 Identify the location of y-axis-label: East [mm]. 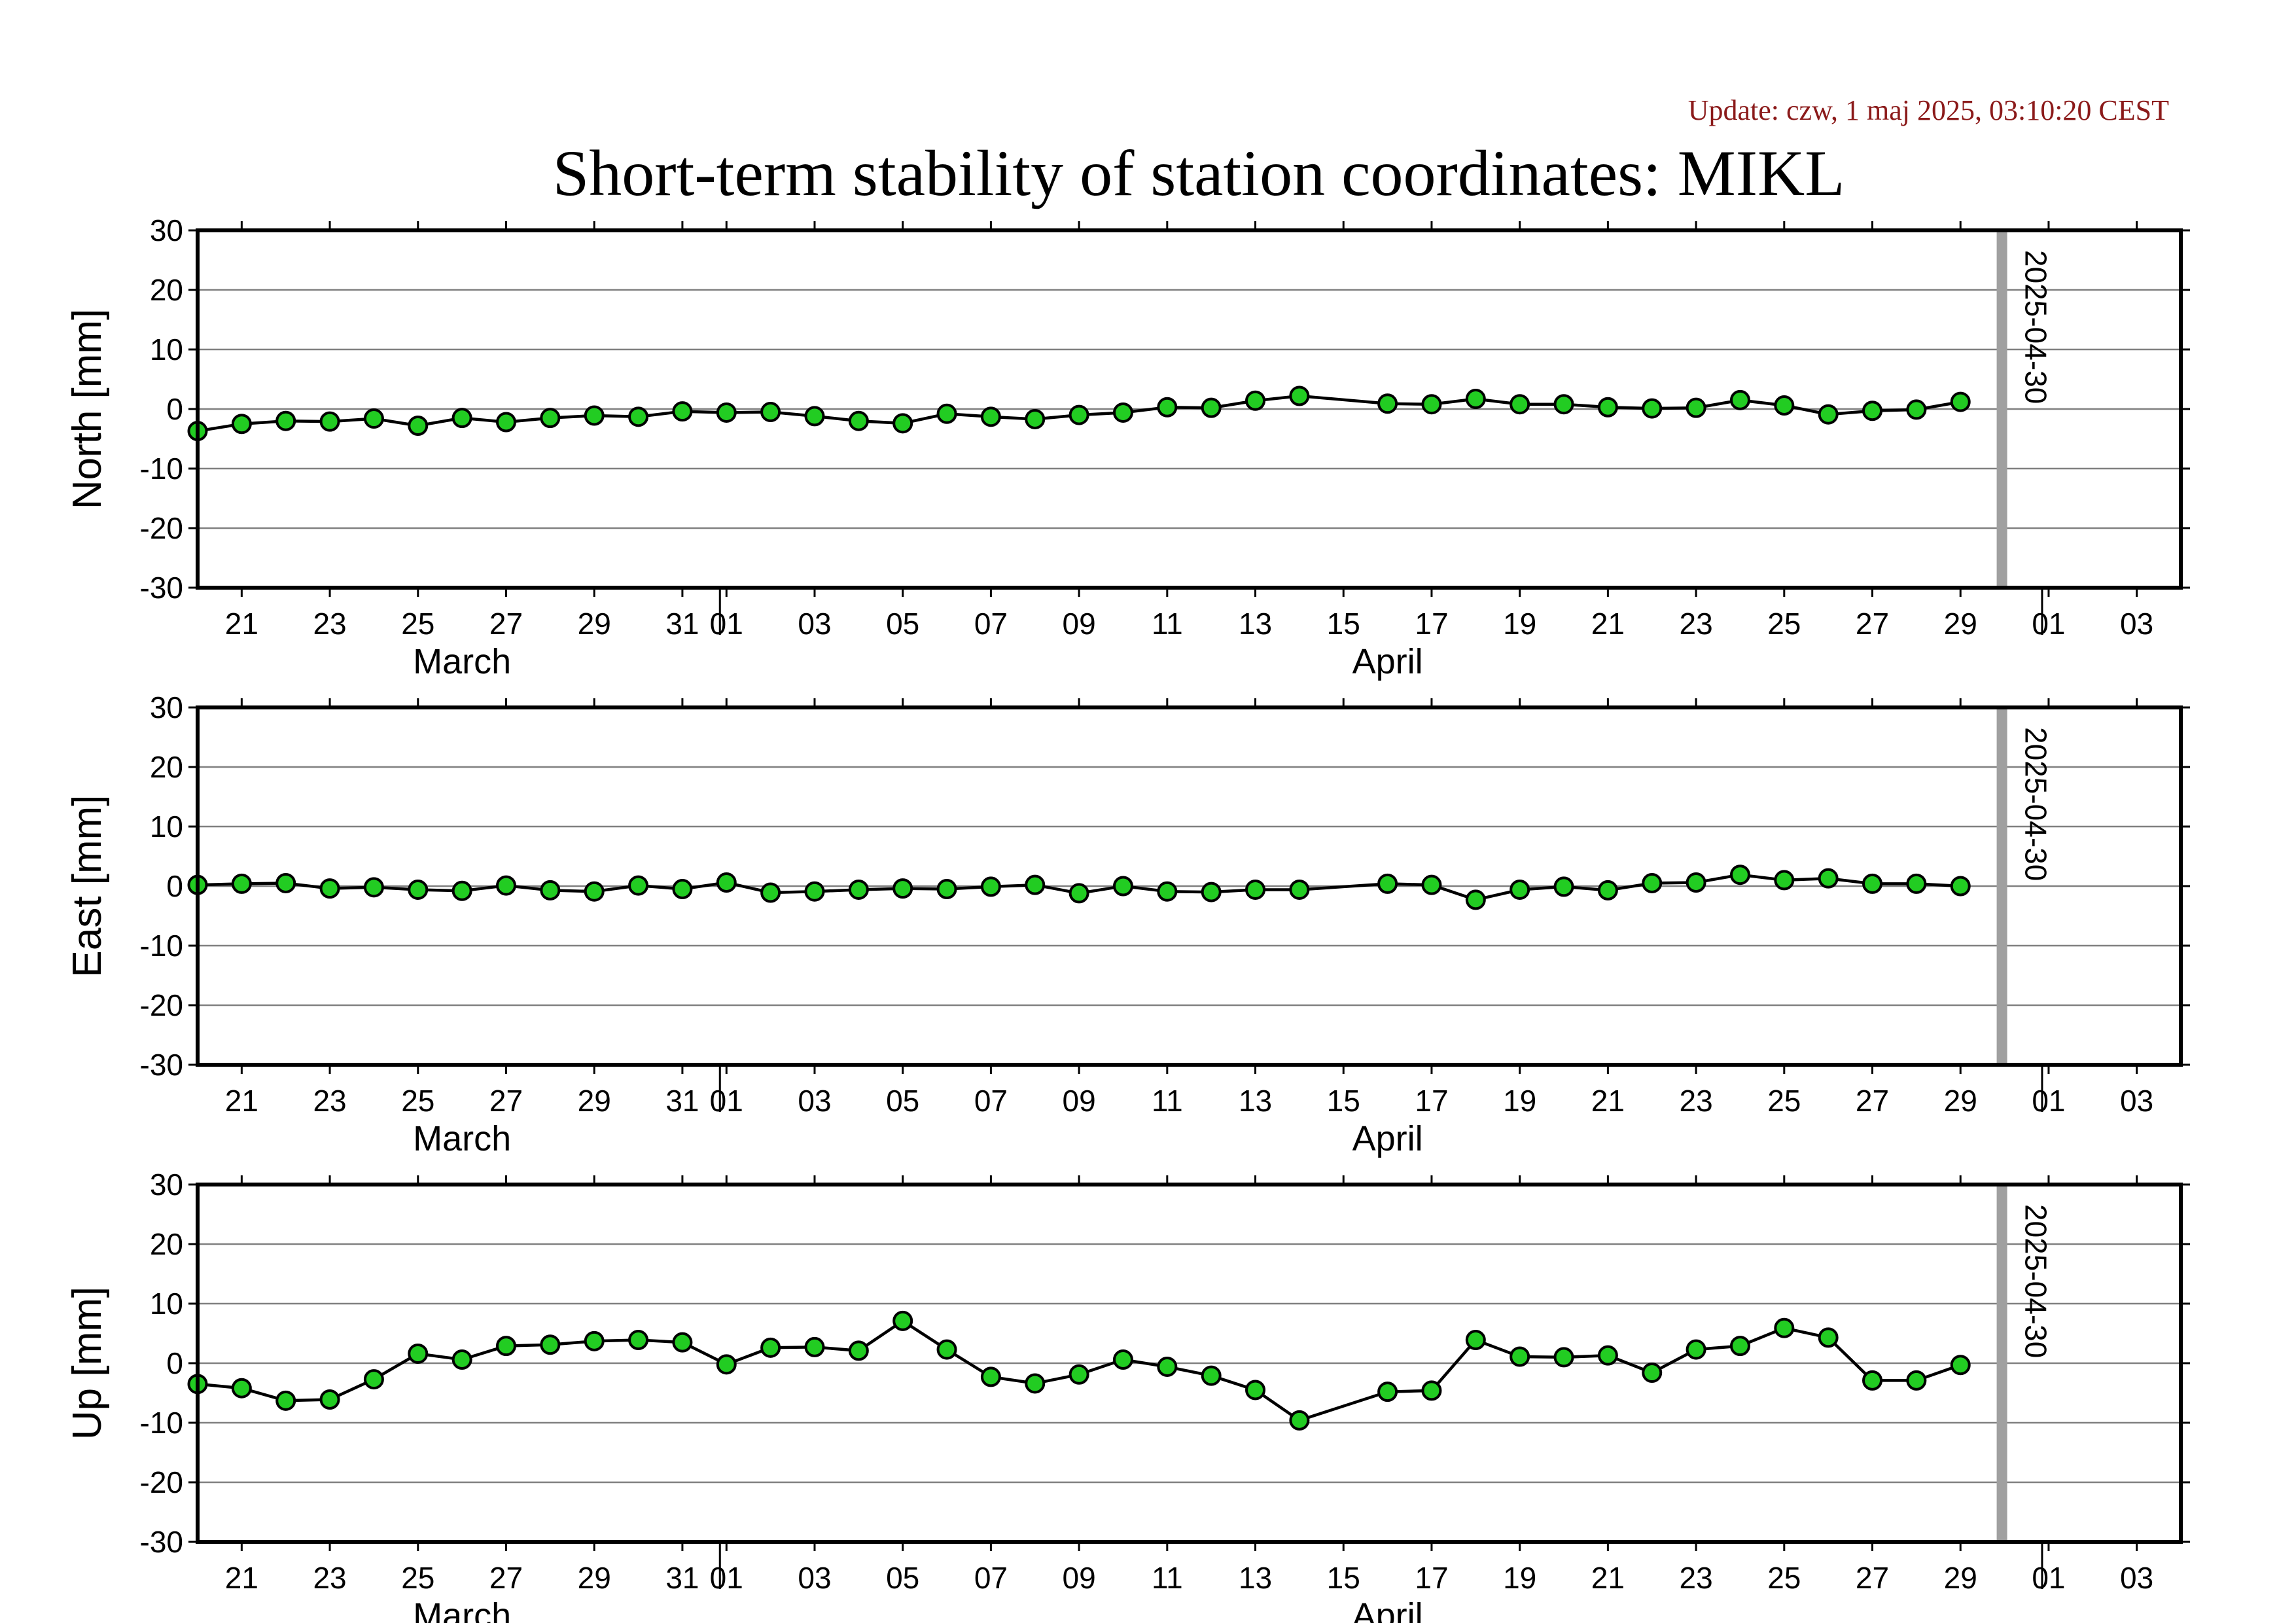
(87, 886).